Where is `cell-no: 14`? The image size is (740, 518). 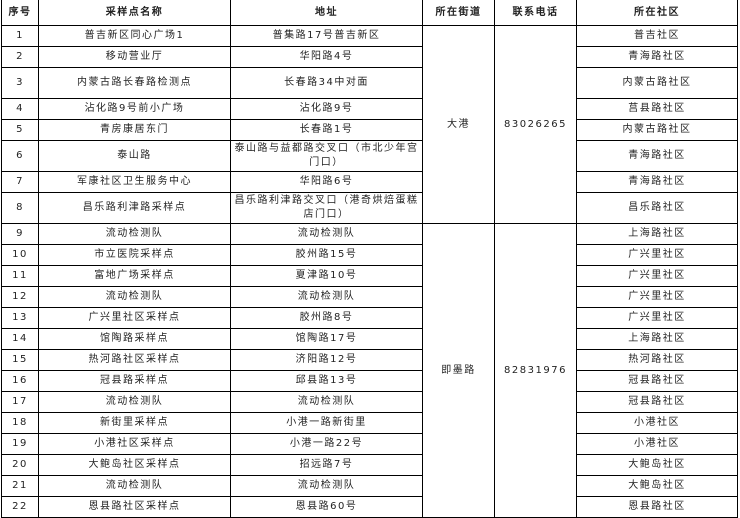
cell-no: 14 is located at coordinates (20, 339).